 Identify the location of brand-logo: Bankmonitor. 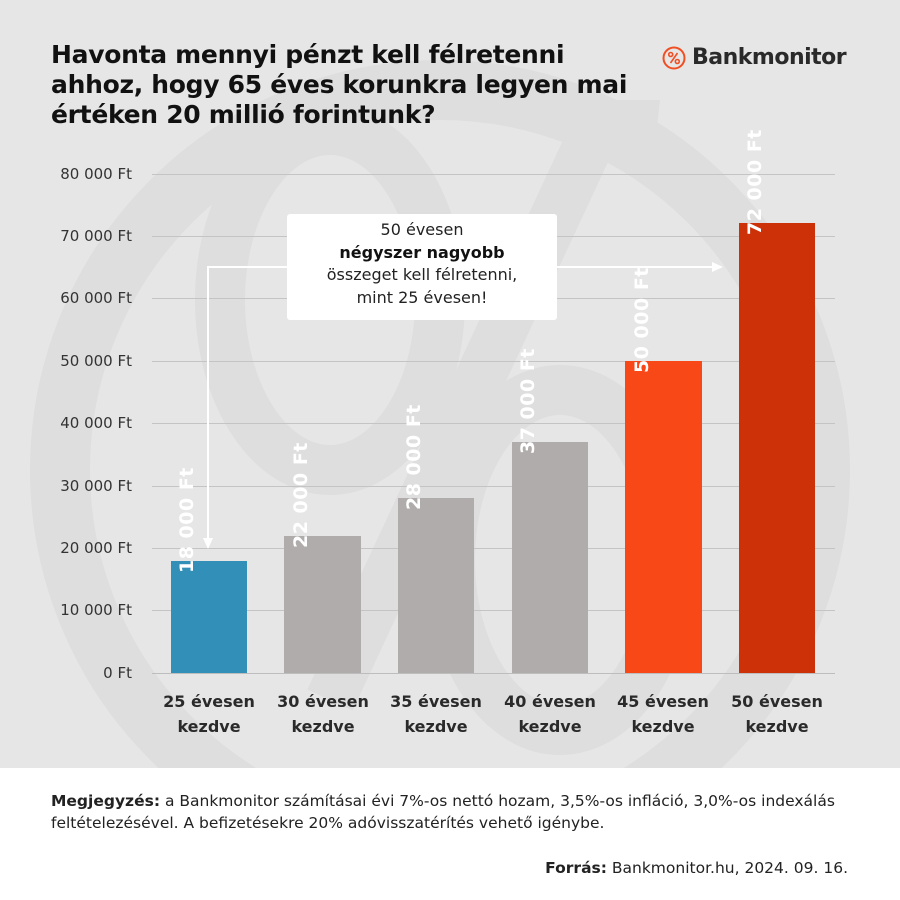
(754, 57).